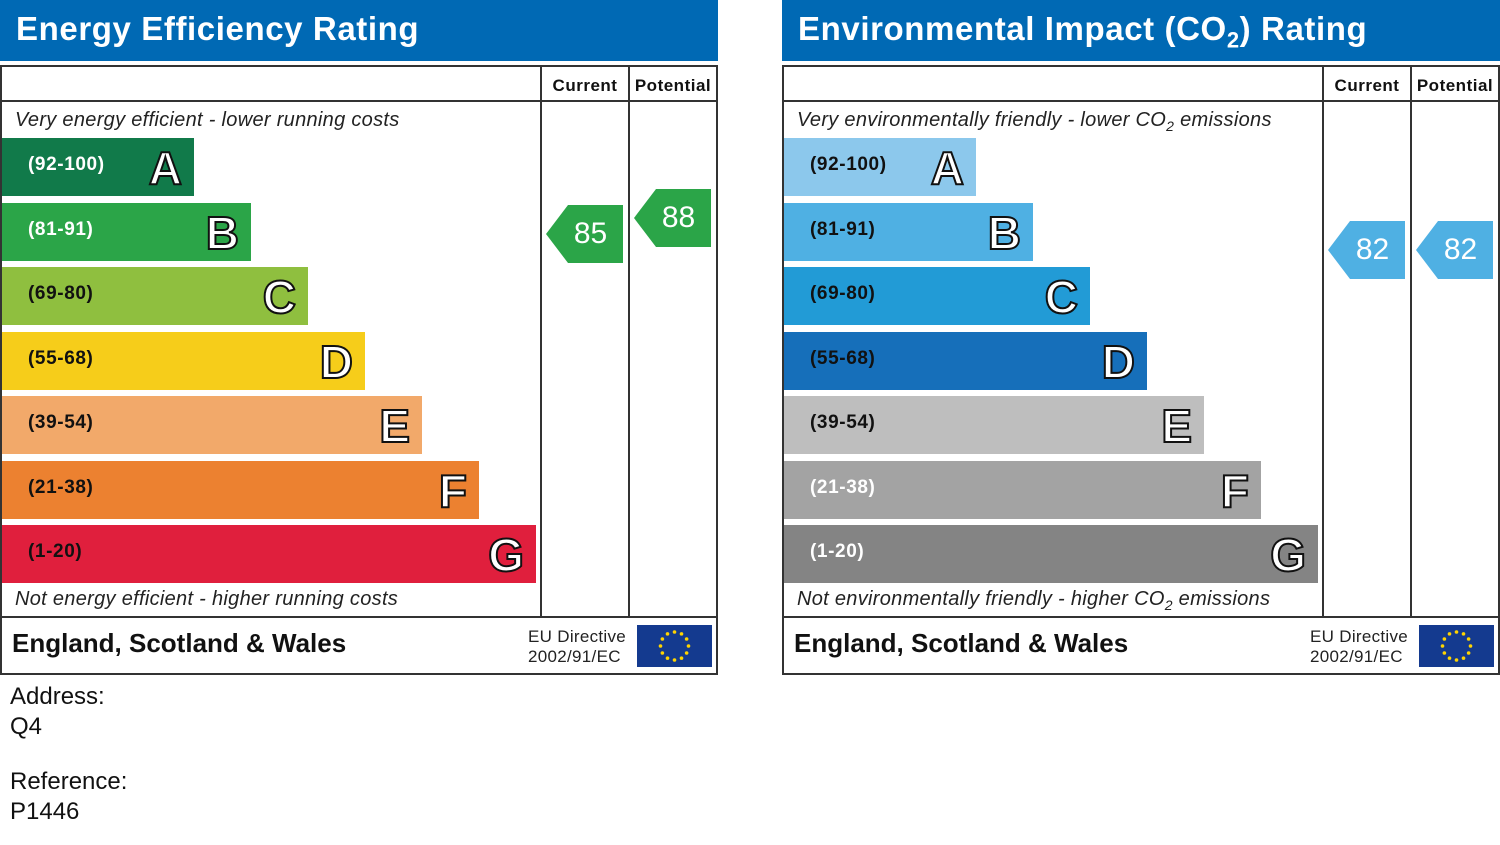  What do you see at coordinates (26, 726) in the screenshot?
I see `address-value: Q4` at bounding box center [26, 726].